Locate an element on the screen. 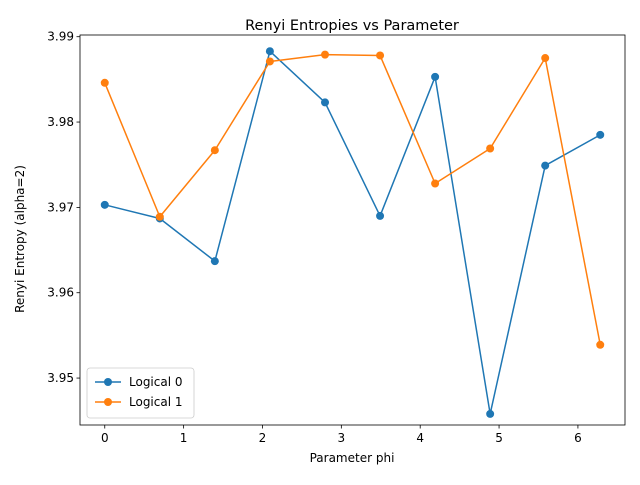 The width and height of the screenshot is (640, 485). x-tick-label: 5 is located at coordinates (499, 438).